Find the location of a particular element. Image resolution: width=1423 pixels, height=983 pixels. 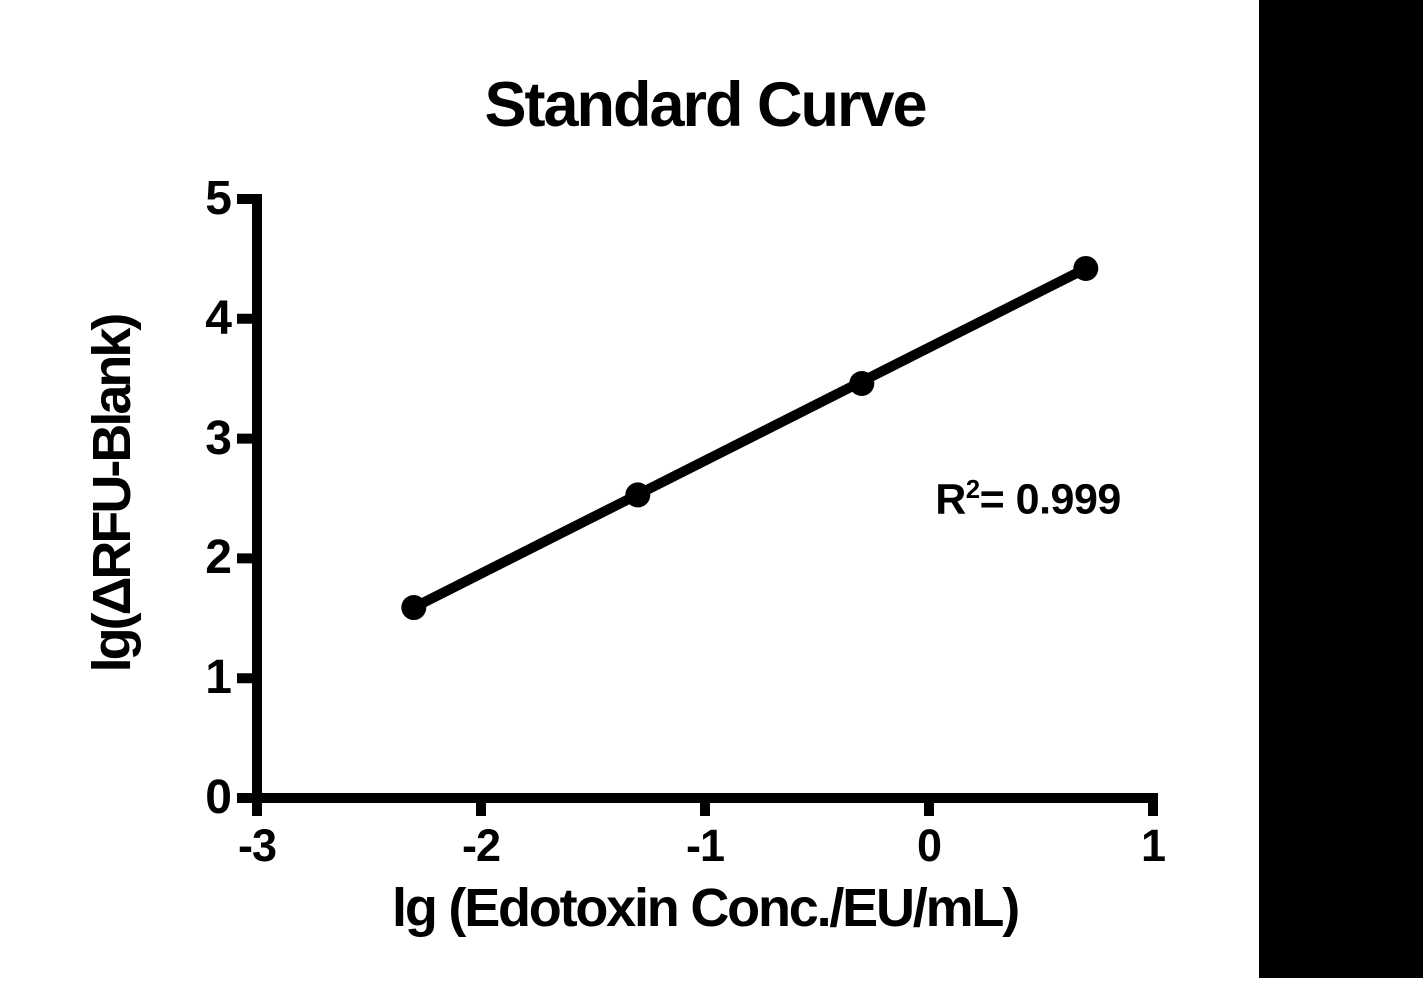

x-tick-label-4: 1 is located at coordinates (1153, 845).